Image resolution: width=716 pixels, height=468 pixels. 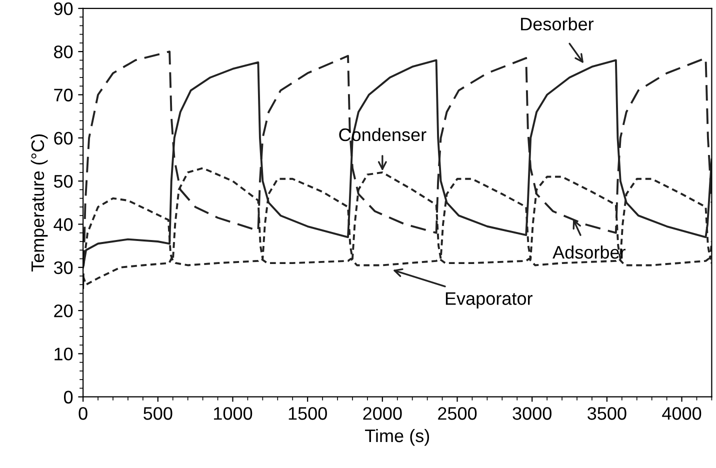 What do you see at coordinates (63, 52) in the screenshot?
I see `y-tick-label: 80` at bounding box center [63, 52].